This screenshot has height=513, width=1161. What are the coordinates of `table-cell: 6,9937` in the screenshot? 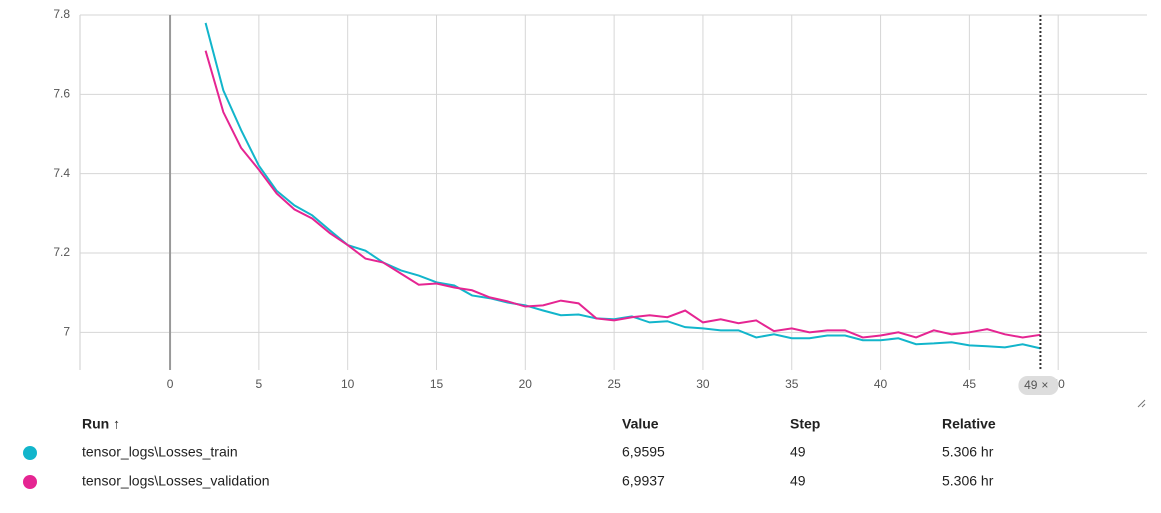 It's located at (643, 481).